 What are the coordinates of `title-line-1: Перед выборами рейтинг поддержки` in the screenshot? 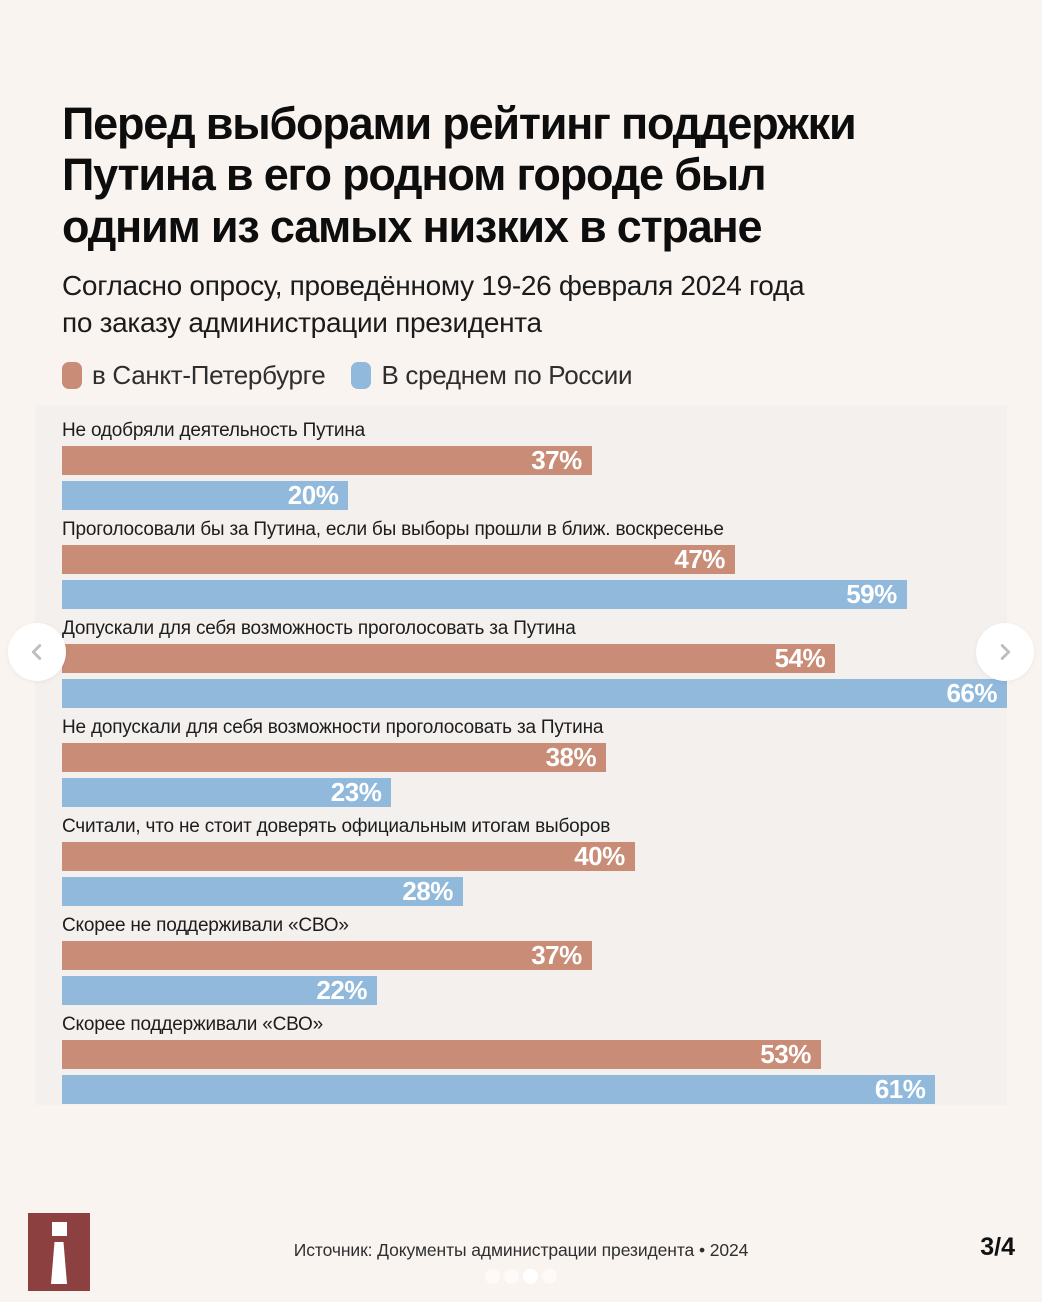 It's located at (459, 123).